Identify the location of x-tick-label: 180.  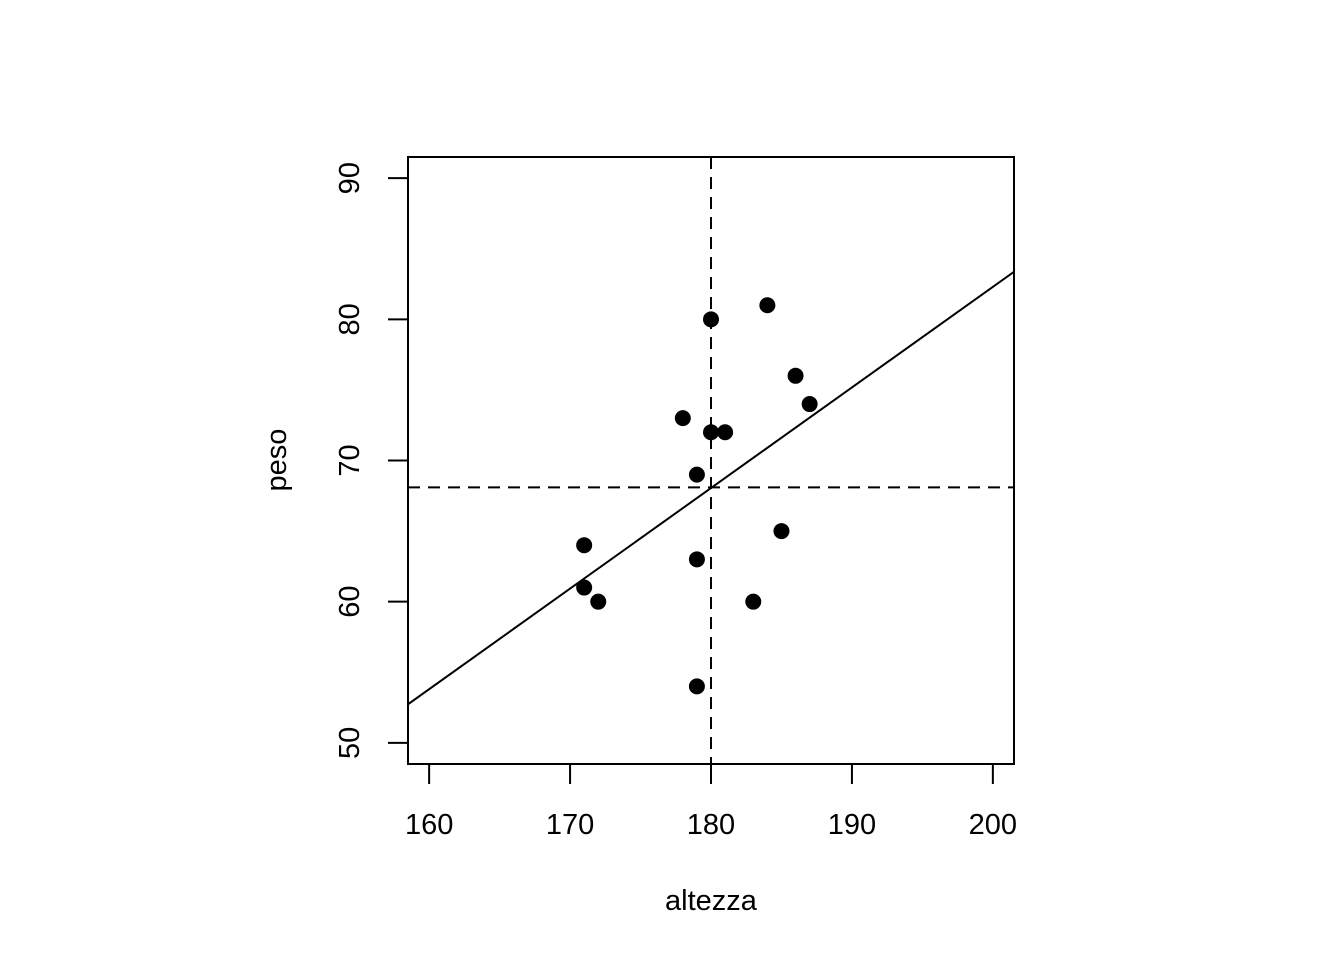
(711, 825).